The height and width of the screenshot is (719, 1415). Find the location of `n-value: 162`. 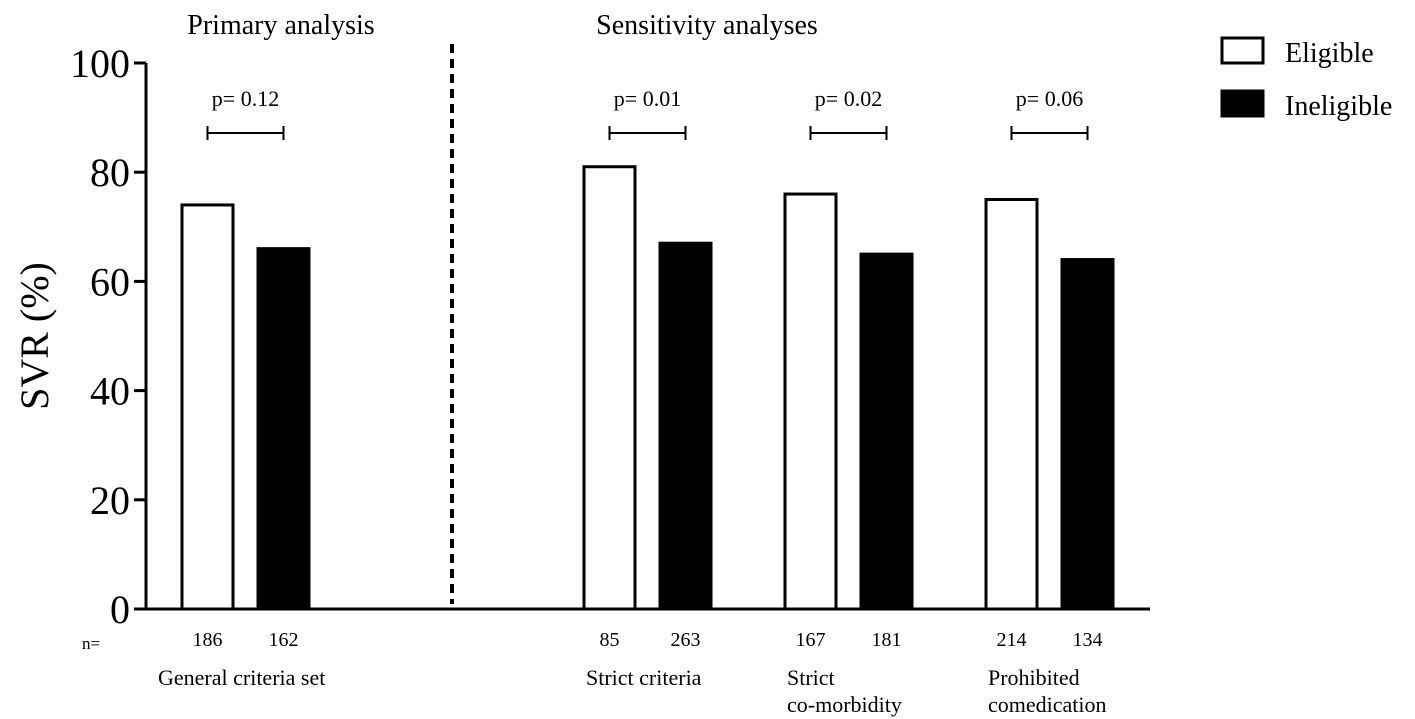

n-value: 162 is located at coordinates (284, 640).